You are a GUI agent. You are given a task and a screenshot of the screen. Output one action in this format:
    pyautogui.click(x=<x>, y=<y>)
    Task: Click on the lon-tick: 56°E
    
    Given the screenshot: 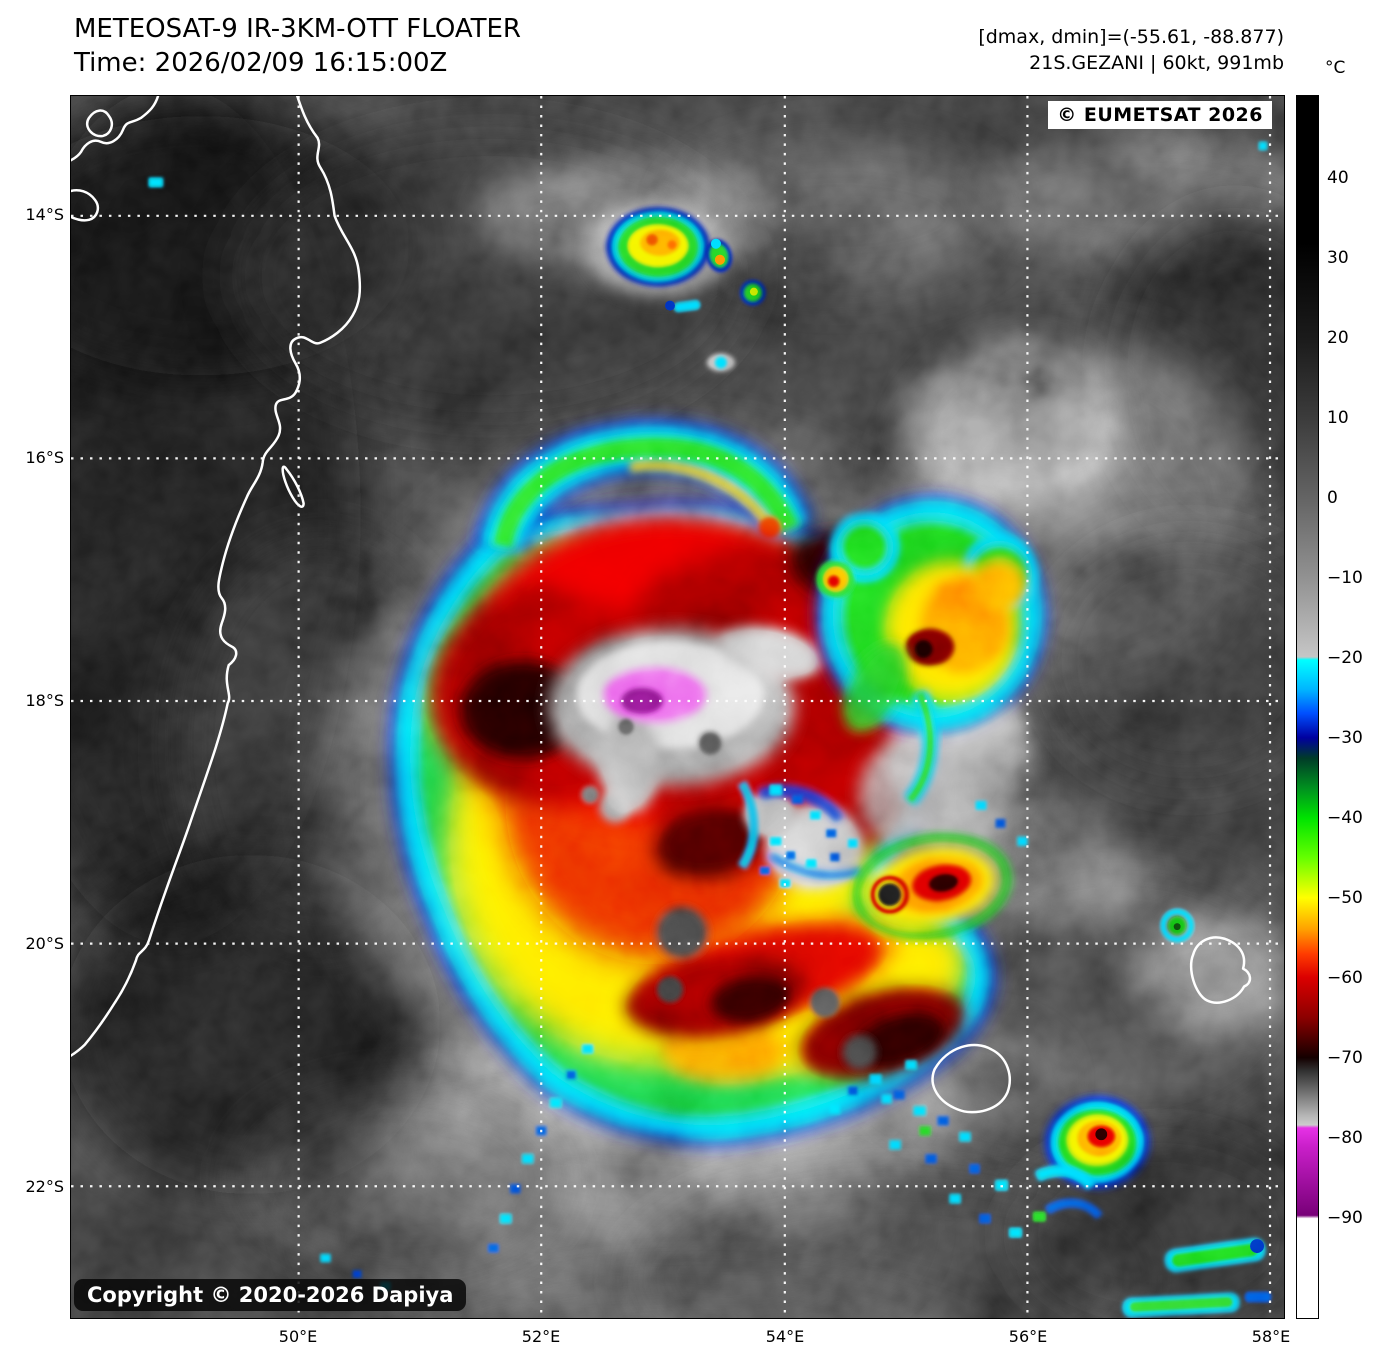 What is the action you would take?
    pyautogui.click(x=1028, y=1336)
    